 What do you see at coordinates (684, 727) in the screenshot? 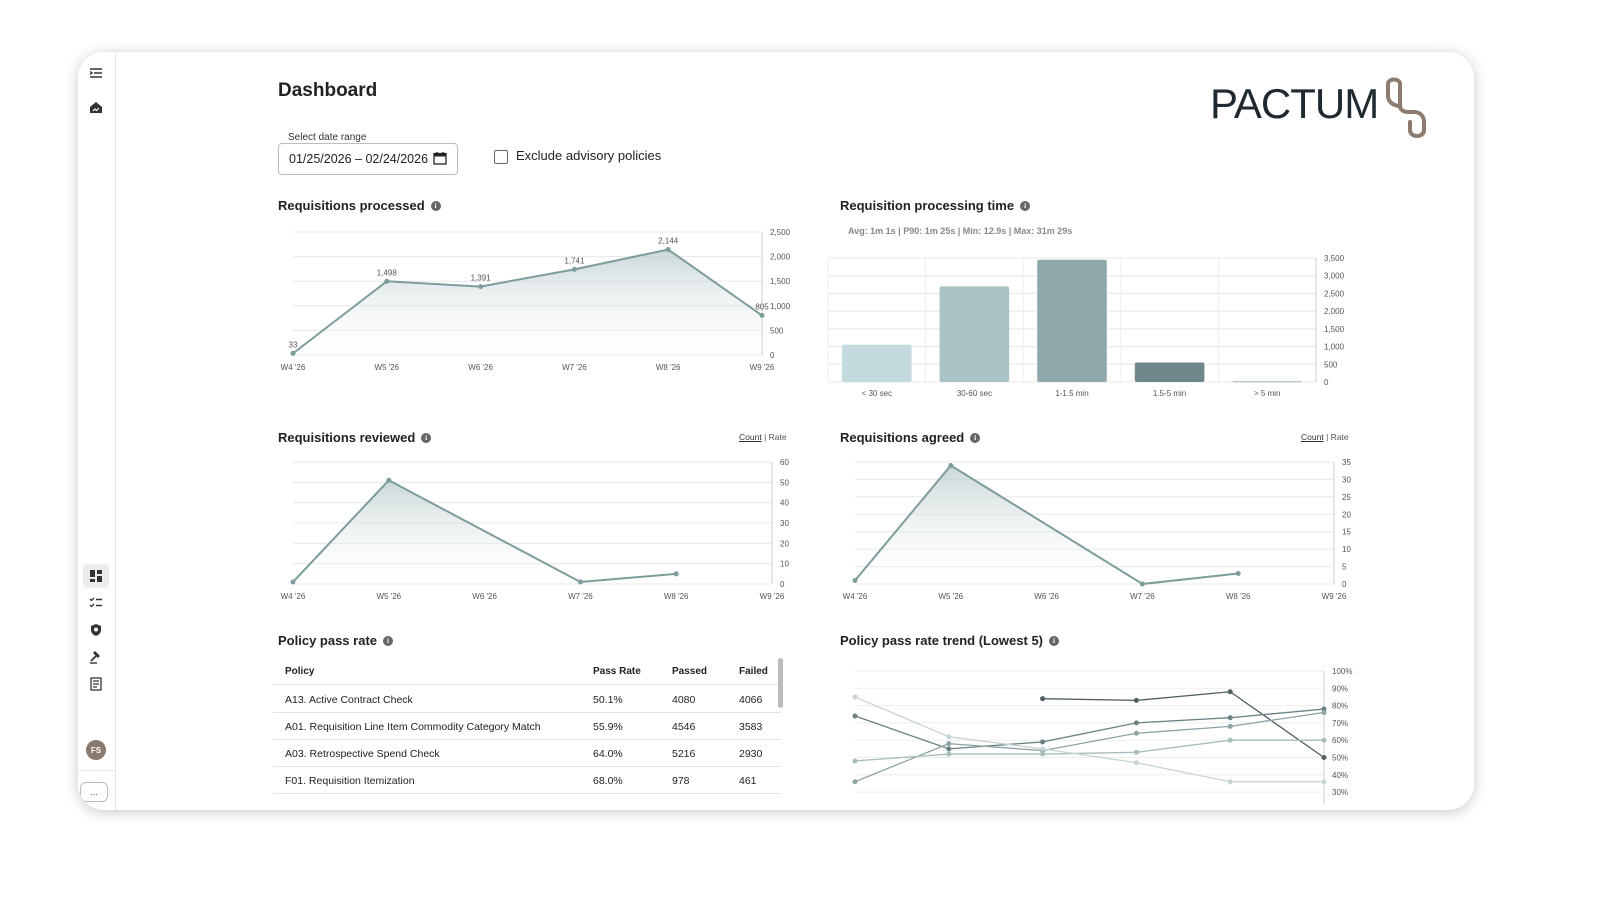
I see `cell-passed: 4546` at bounding box center [684, 727].